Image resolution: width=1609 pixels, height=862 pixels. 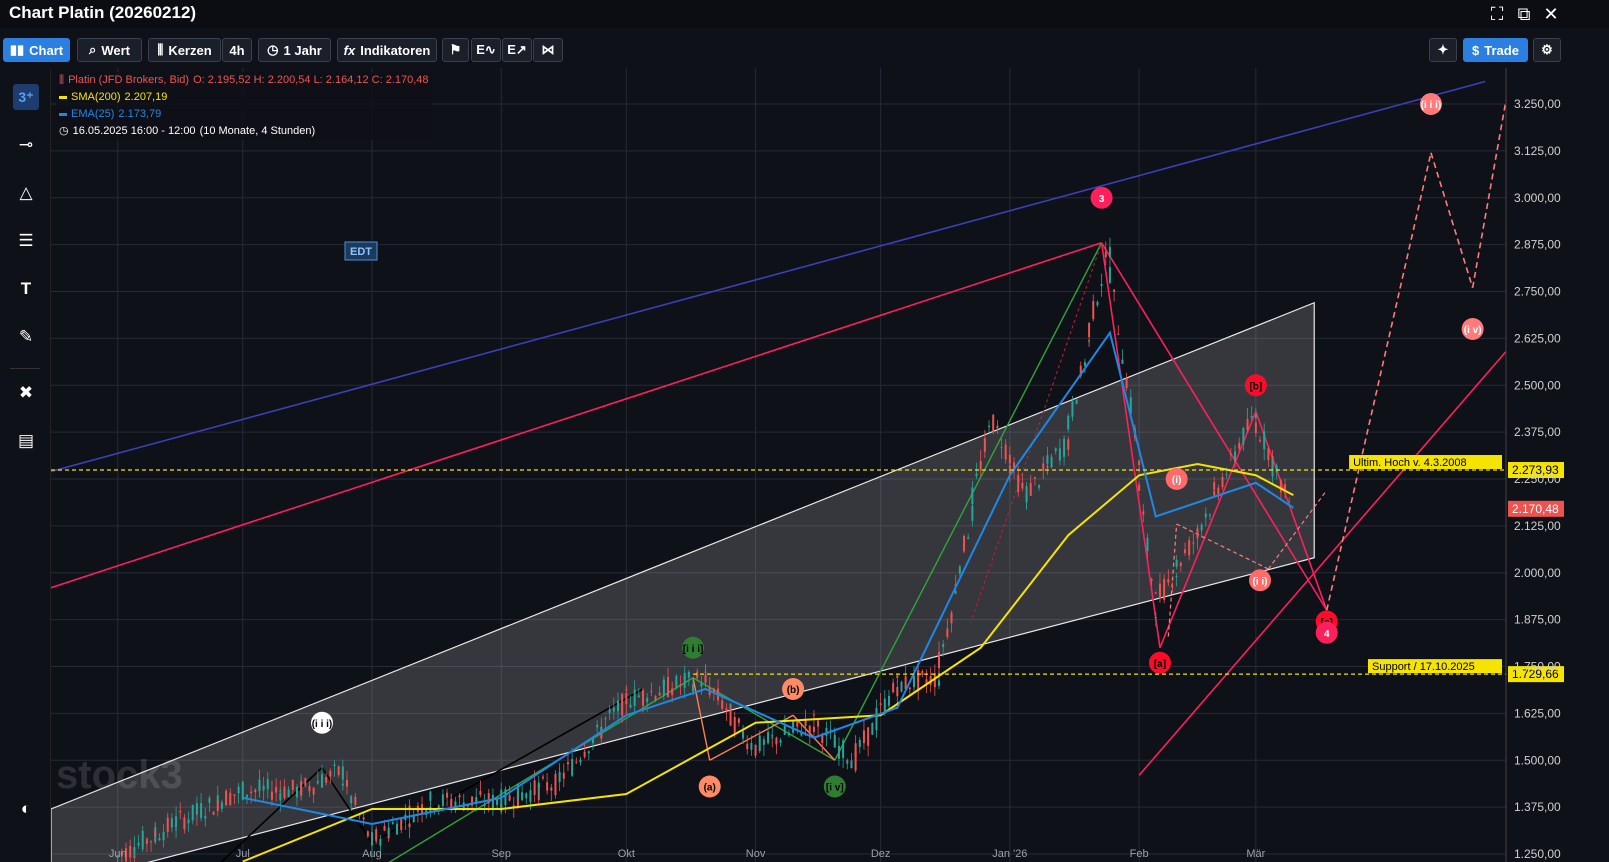 What do you see at coordinates (26, 144) in the screenshot?
I see `line-tool-icon: ⊸` at bounding box center [26, 144].